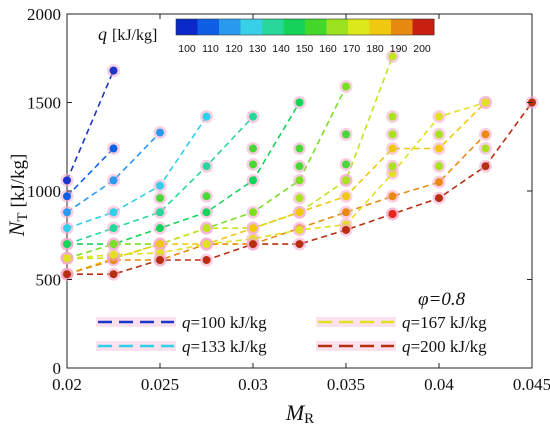 The image size is (550, 428). I want to click on y-tick-label: 1000, so click(44, 191).